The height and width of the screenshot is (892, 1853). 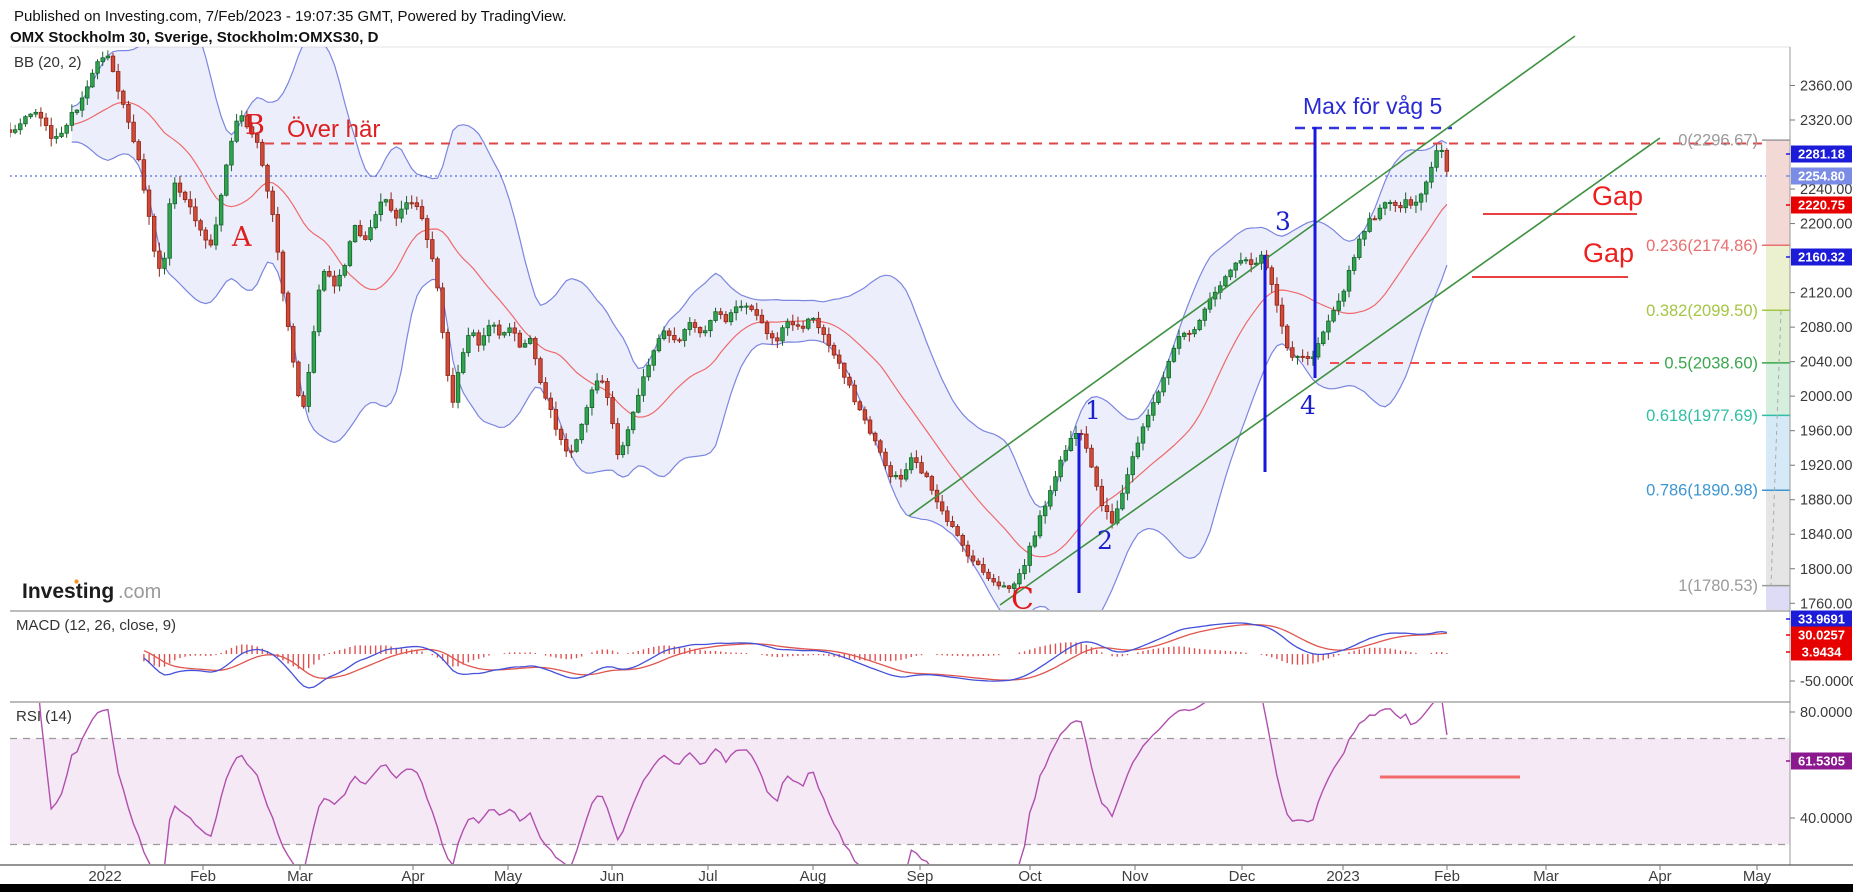 What do you see at coordinates (1659, 876) in the screenshot?
I see `time-tick-label: Apr` at bounding box center [1659, 876].